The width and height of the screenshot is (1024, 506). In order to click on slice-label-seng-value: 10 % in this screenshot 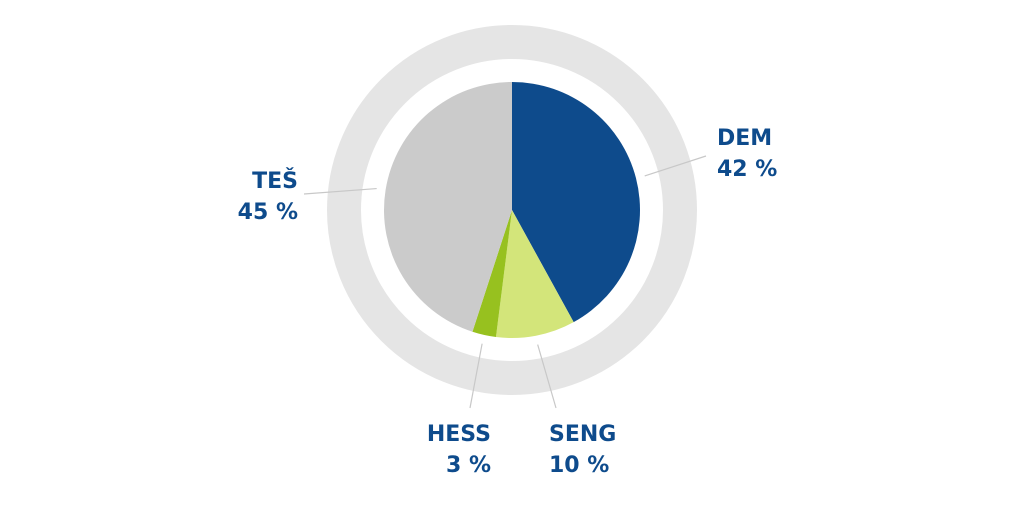, I will do `click(579, 465)`.